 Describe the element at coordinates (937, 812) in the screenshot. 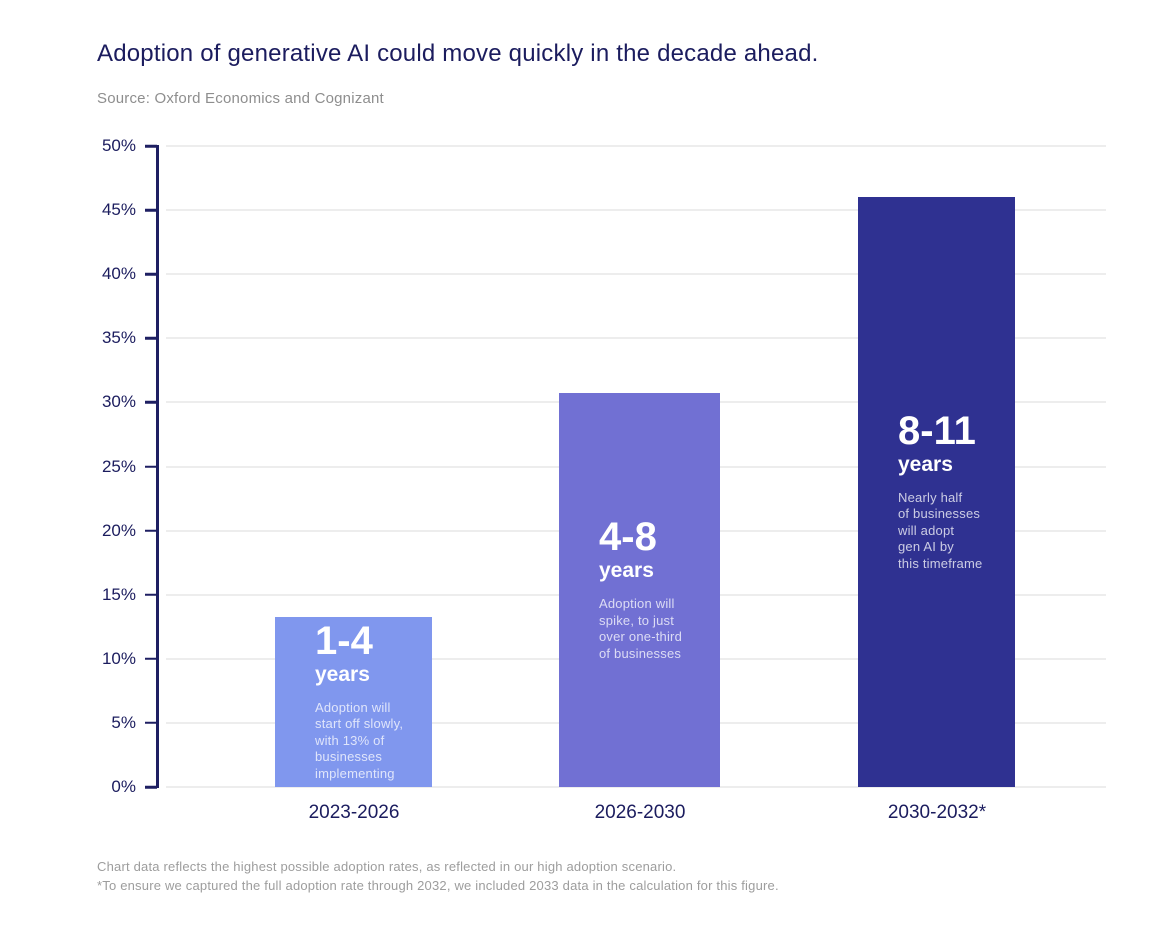

I see `x-tick-label: 2030-2032*` at that location.